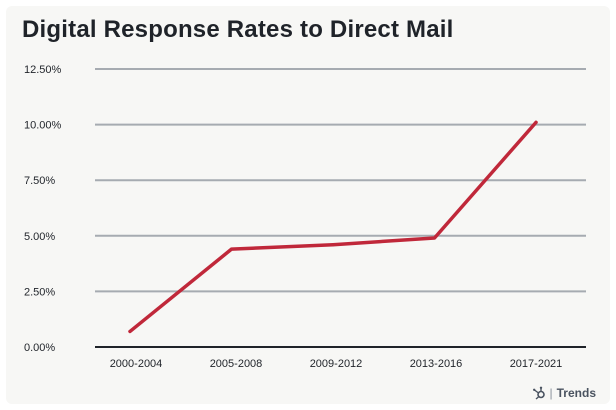  What do you see at coordinates (436, 364) in the screenshot?
I see `x-tick-label: 2013-2016` at bounding box center [436, 364].